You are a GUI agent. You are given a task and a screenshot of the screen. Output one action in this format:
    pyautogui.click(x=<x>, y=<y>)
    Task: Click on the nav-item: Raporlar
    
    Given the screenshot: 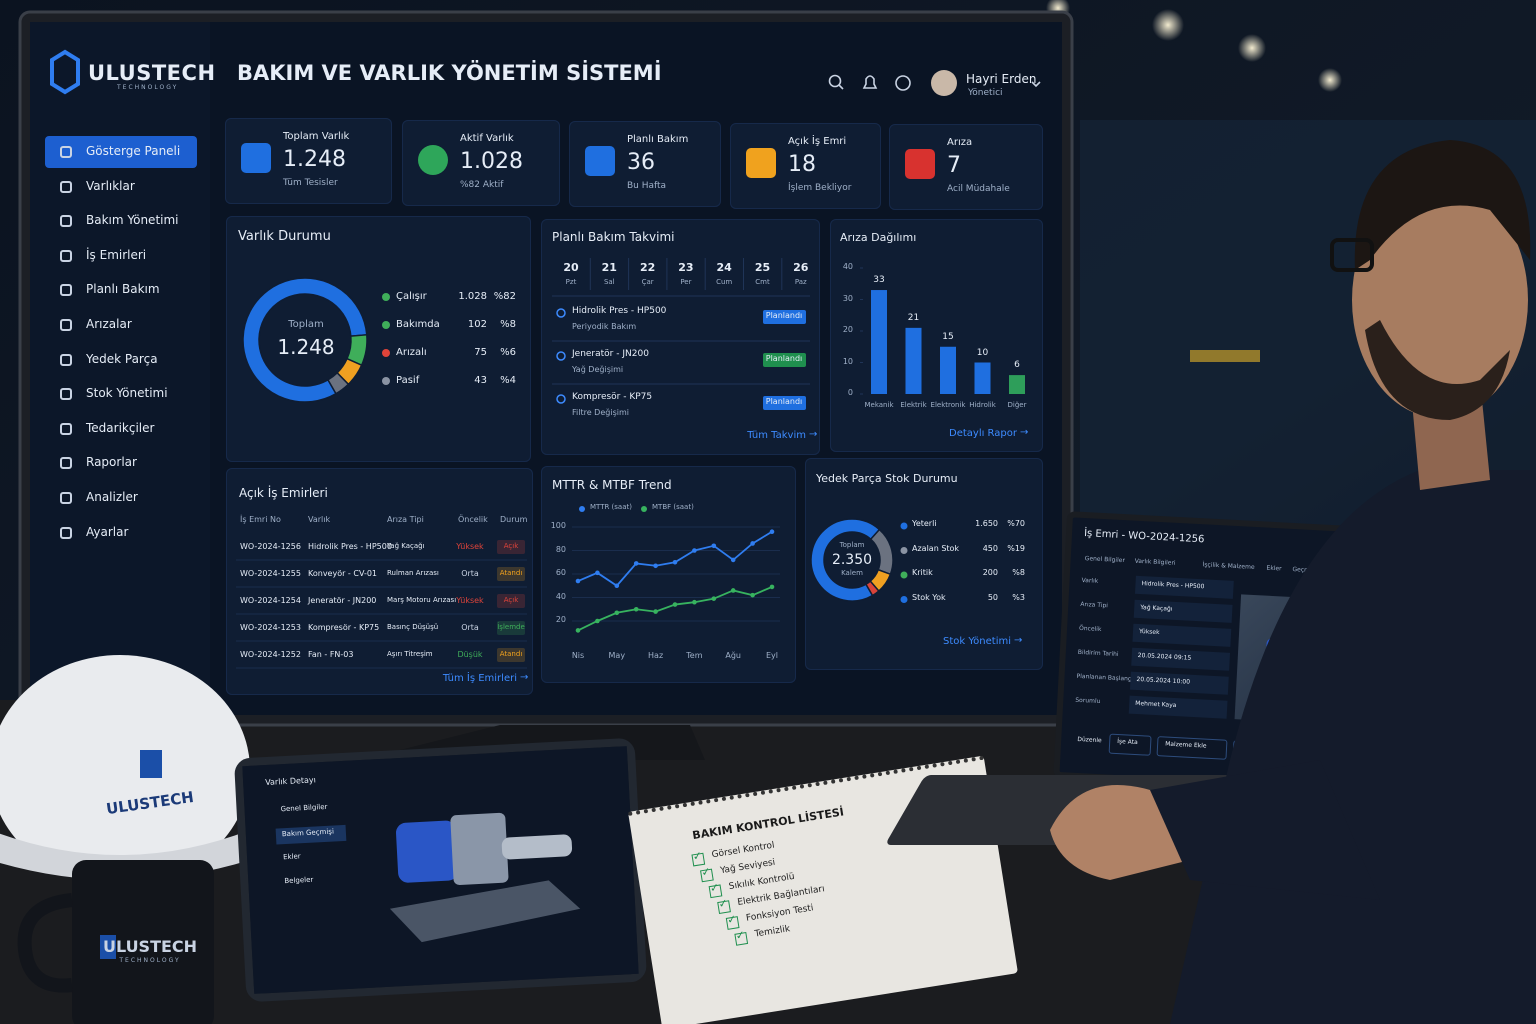 What is the action you would take?
    pyautogui.click(x=111, y=462)
    